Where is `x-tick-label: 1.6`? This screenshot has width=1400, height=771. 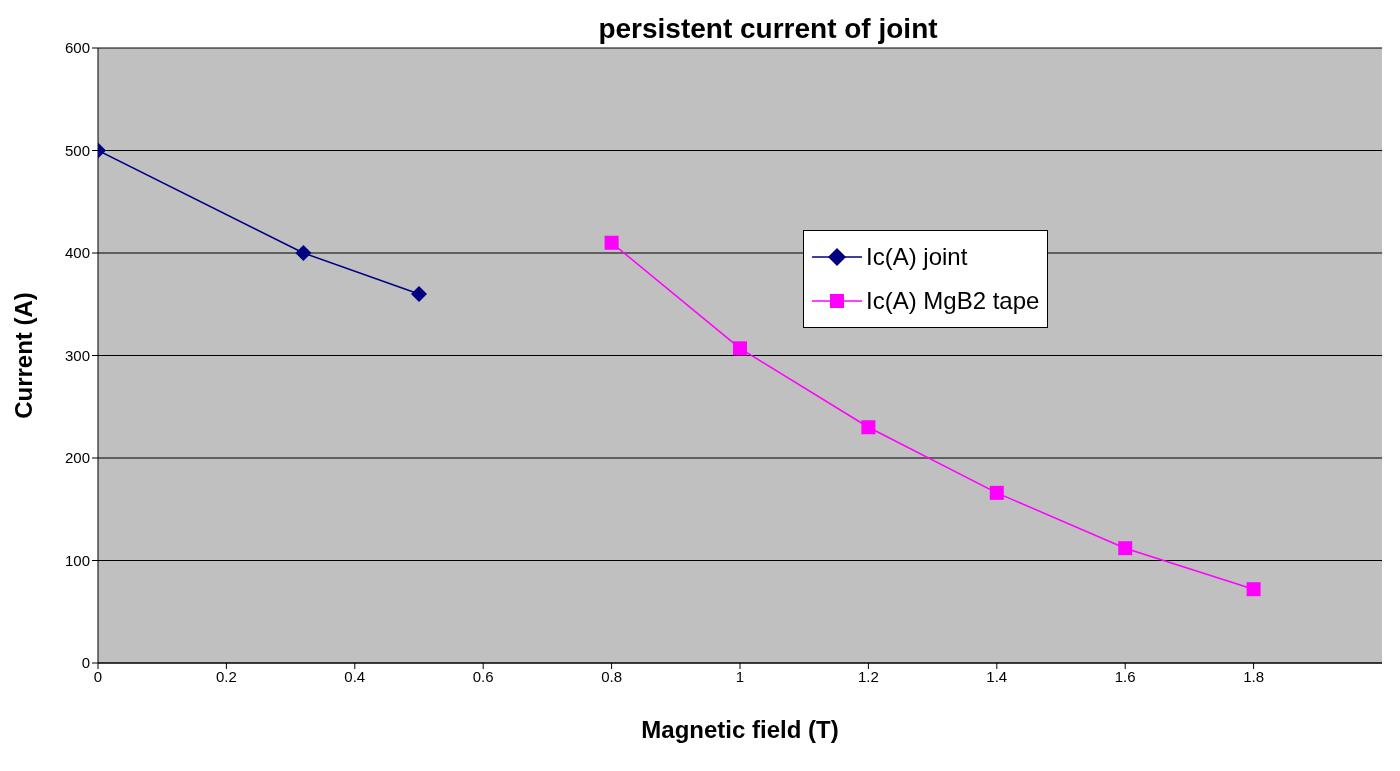 x-tick-label: 1.6 is located at coordinates (1125, 676).